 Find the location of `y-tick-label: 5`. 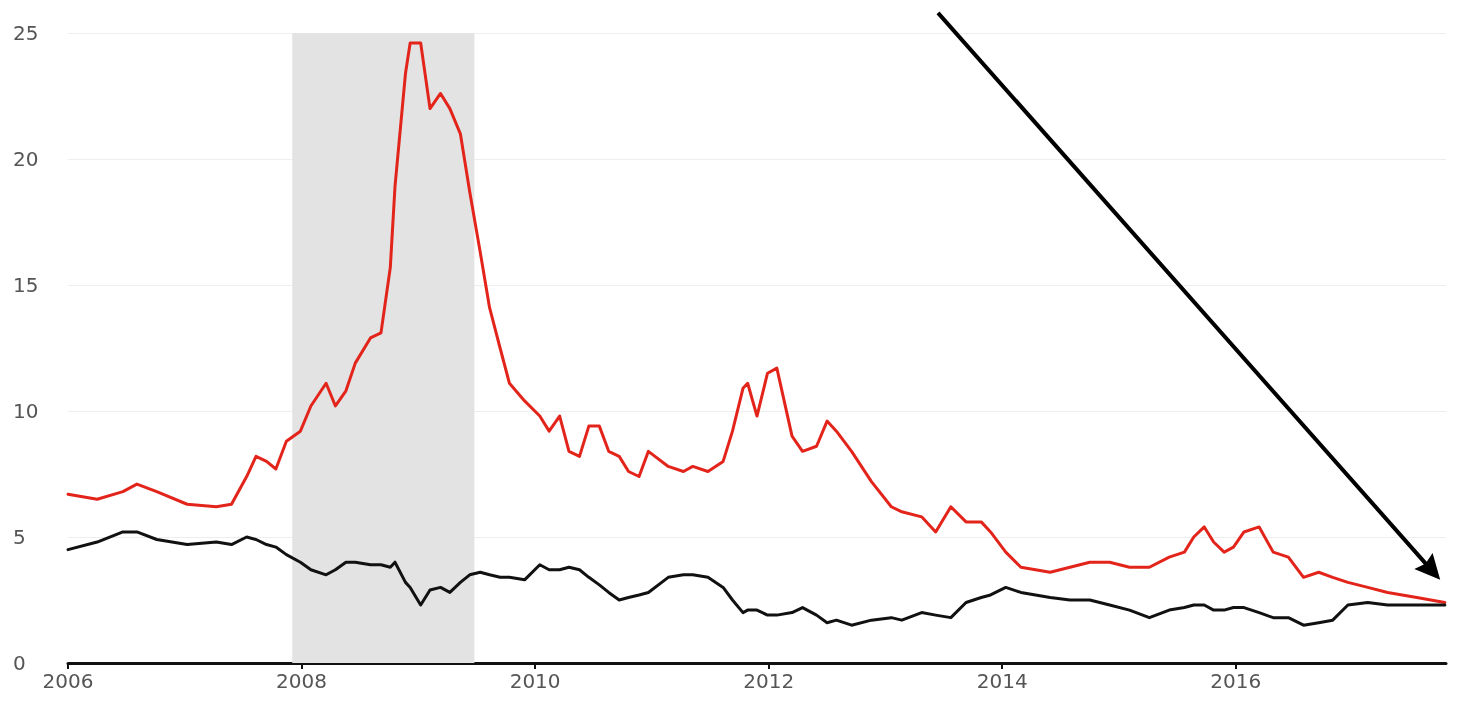

y-tick-label: 5 is located at coordinates (19, 537).